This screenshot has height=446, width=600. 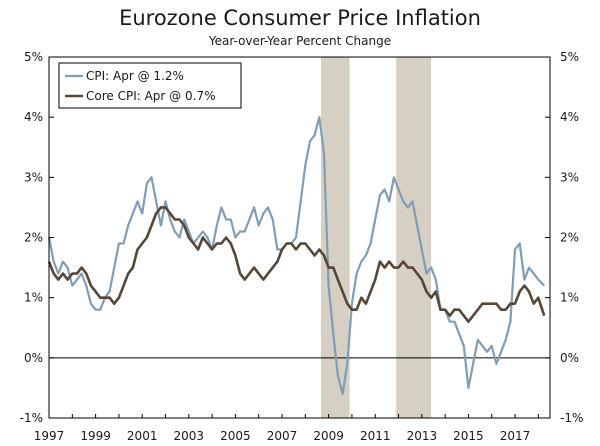 I want to click on y-tick-label-right: -1%, so click(x=571, y=418).